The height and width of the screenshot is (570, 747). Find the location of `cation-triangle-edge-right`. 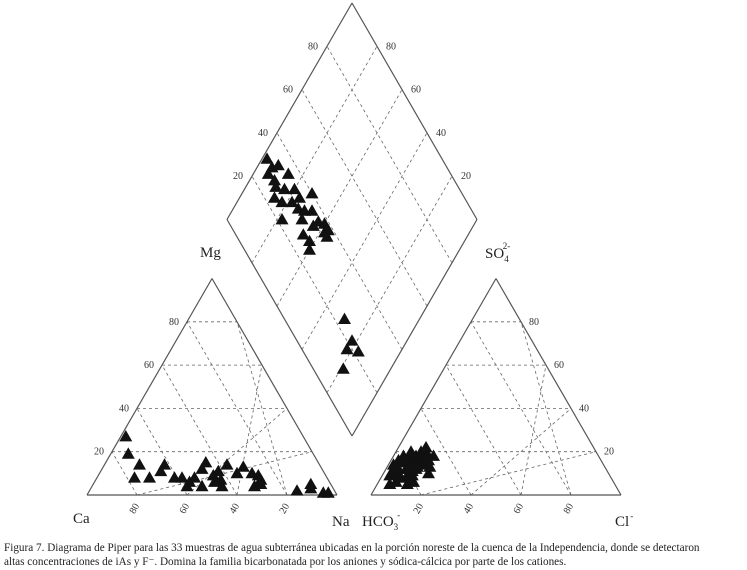

cation-triangle-edge-right is located at coordinates (274, 387).